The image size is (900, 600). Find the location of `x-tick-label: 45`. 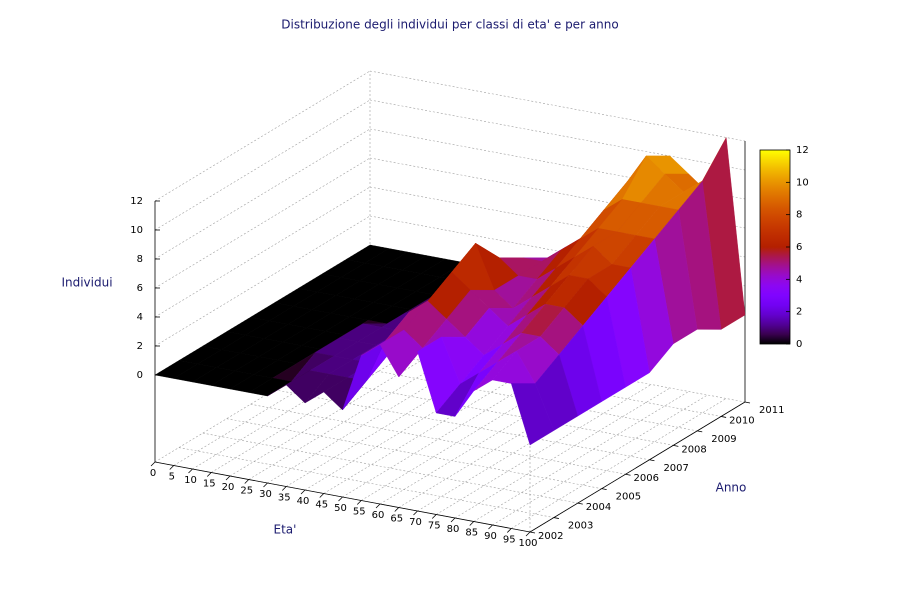

x-tick-label: 45 is located at coordinates (321, 505).